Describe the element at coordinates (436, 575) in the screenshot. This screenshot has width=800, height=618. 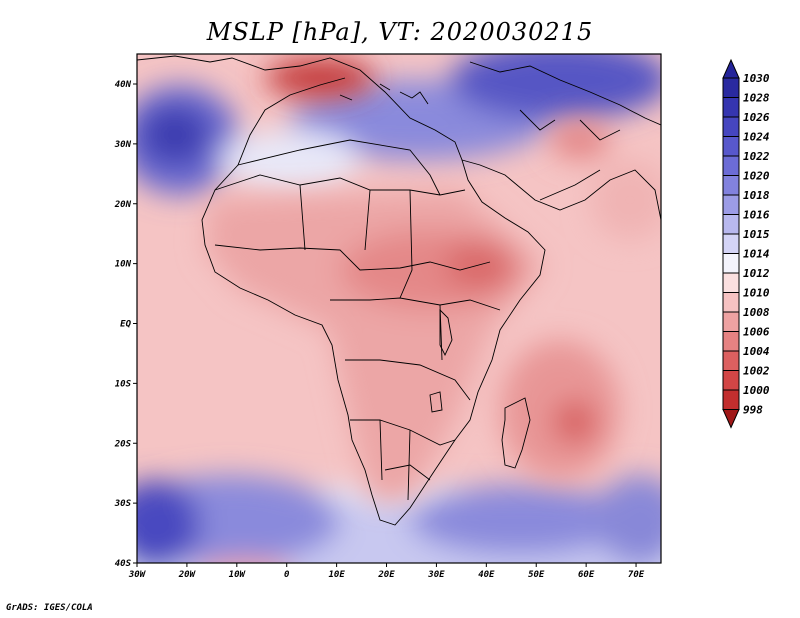
I see `x-tick-label: 30E` at that location.